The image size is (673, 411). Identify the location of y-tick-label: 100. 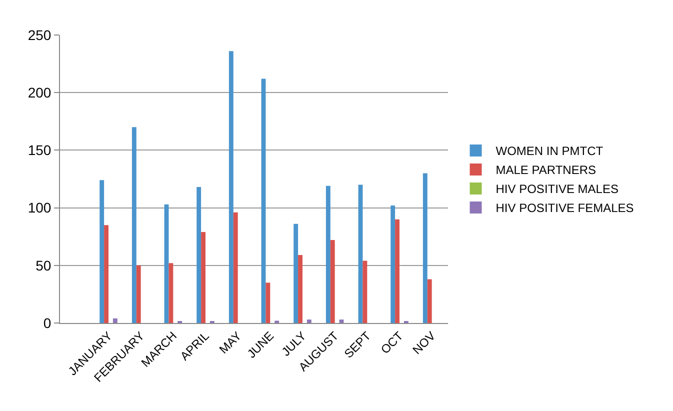
(40, 208).